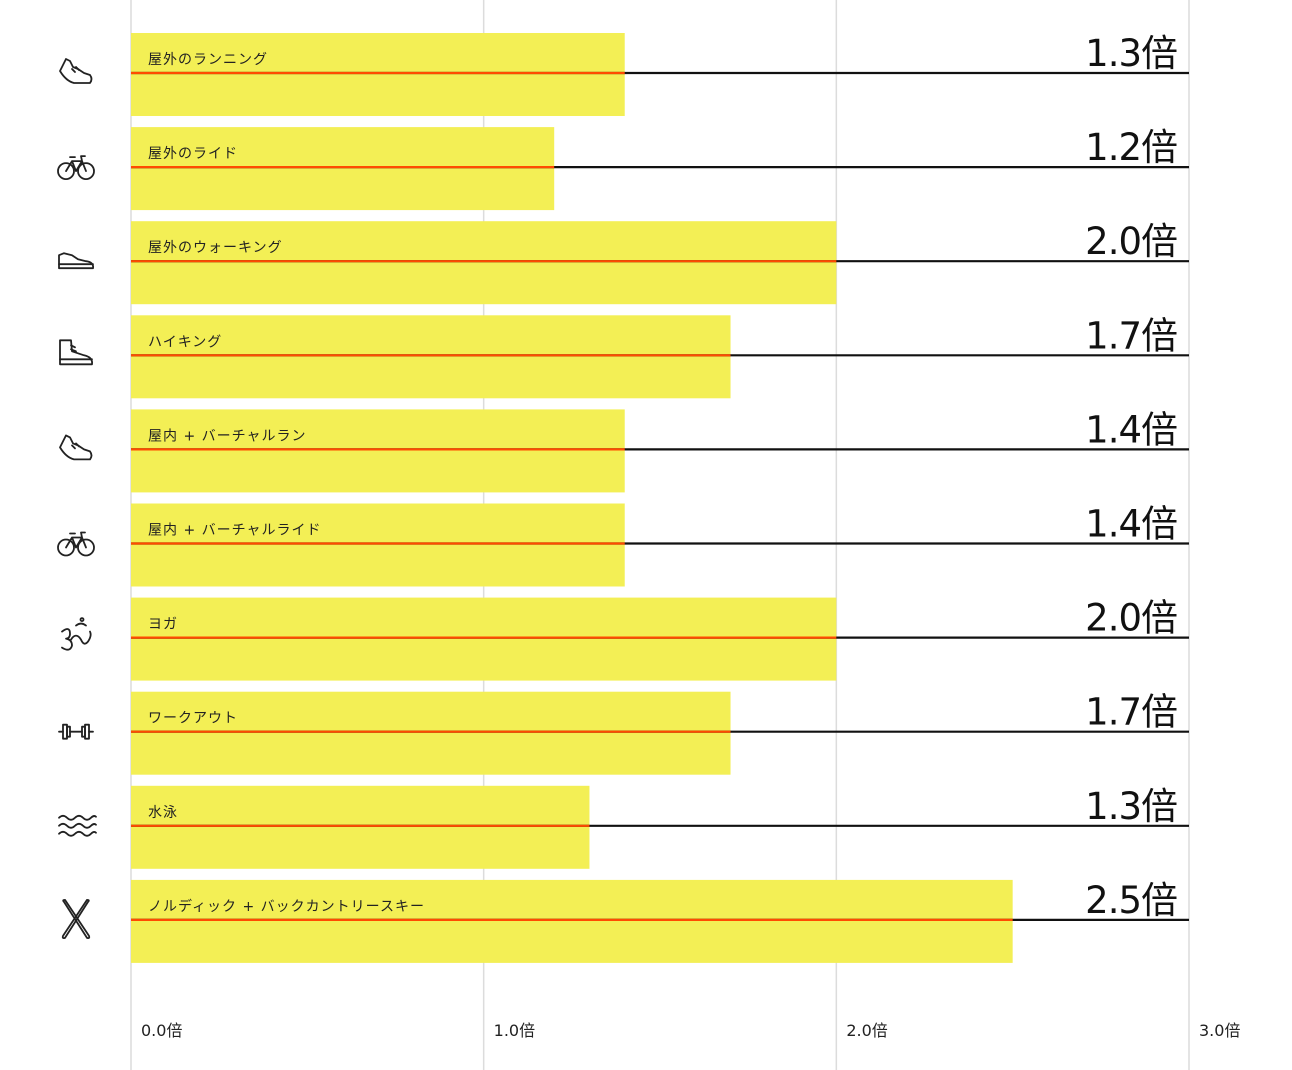 This screenshot has width=1292, height=1070. What do you see at coordinates (185, 342) in the screenshot?
I see `category-label: ハイキング` at bounding box center [185, 342].